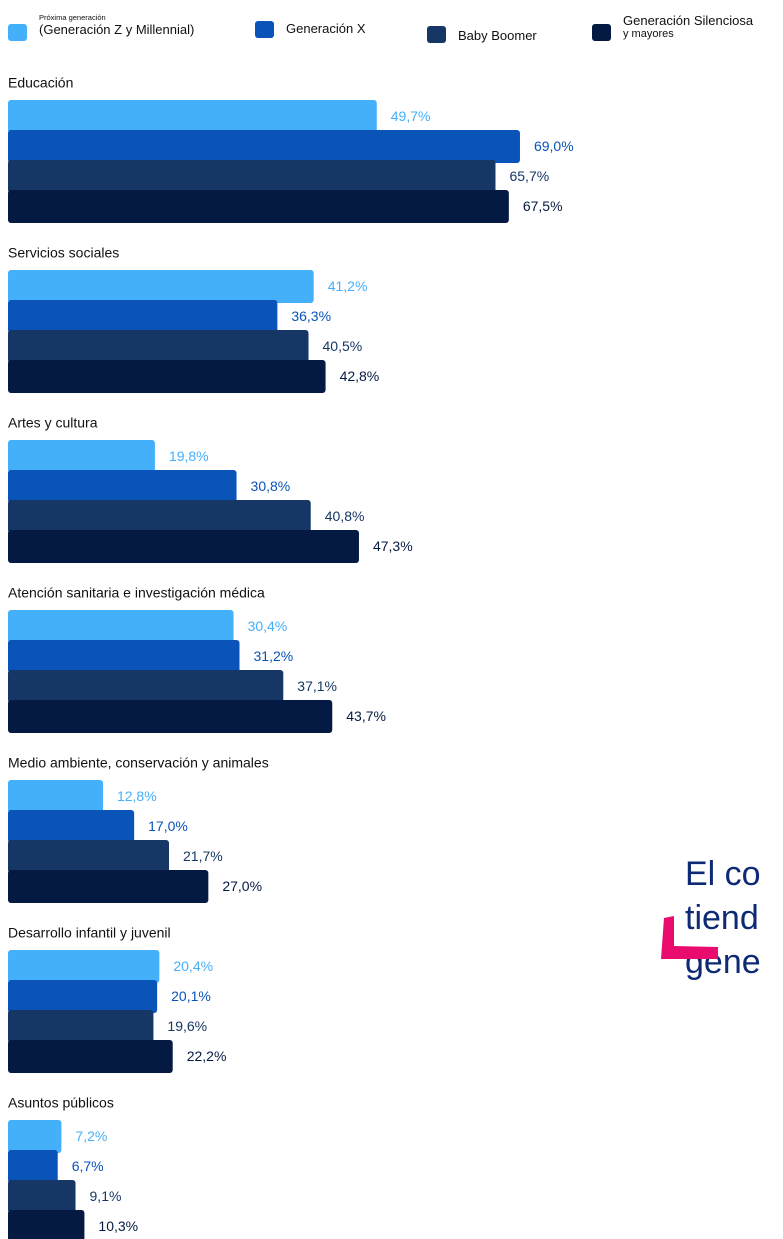 The width and height of the screenshot is (783, 1239). Describe the element at coordinates (317, 686) in the screenshot. I see `data-label-3: 37,1%` at that location.